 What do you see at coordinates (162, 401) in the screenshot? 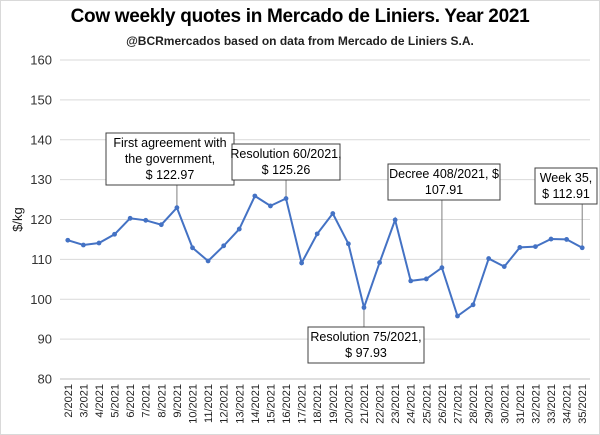
I see `x-tick-label: 8/2021` at bounding box center [162, 401].